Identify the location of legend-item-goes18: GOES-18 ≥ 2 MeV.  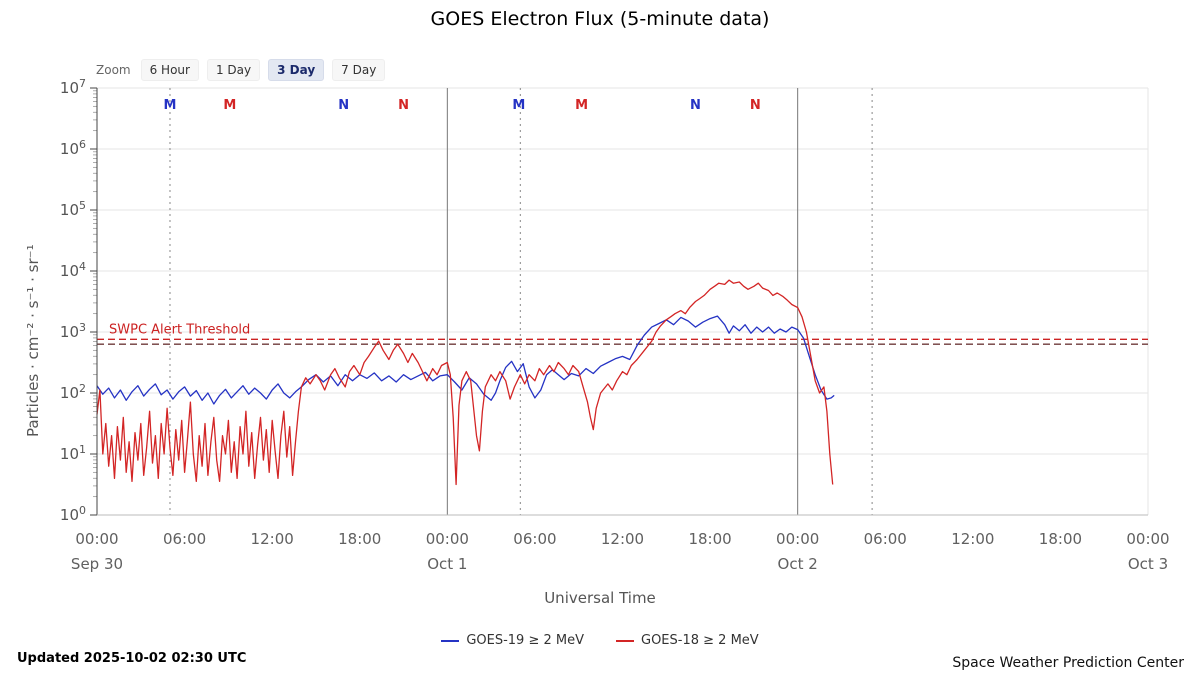
(687, 640).